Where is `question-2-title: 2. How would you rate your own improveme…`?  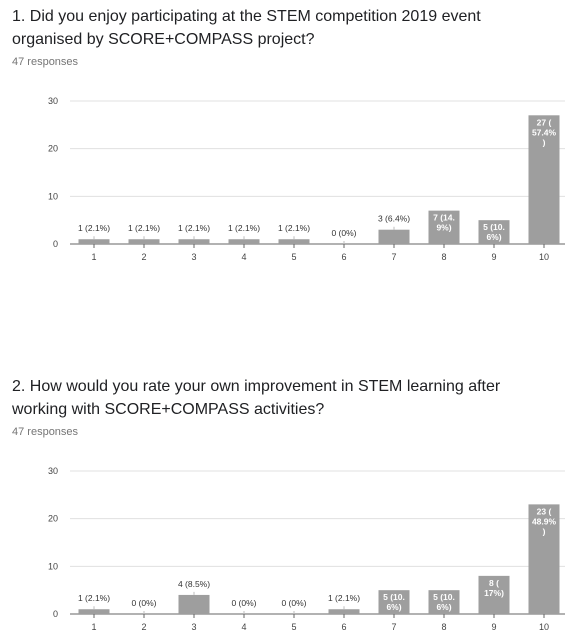 question-2-title: 2. How would you rate your own improveme… is located at coordinates (292, 398).